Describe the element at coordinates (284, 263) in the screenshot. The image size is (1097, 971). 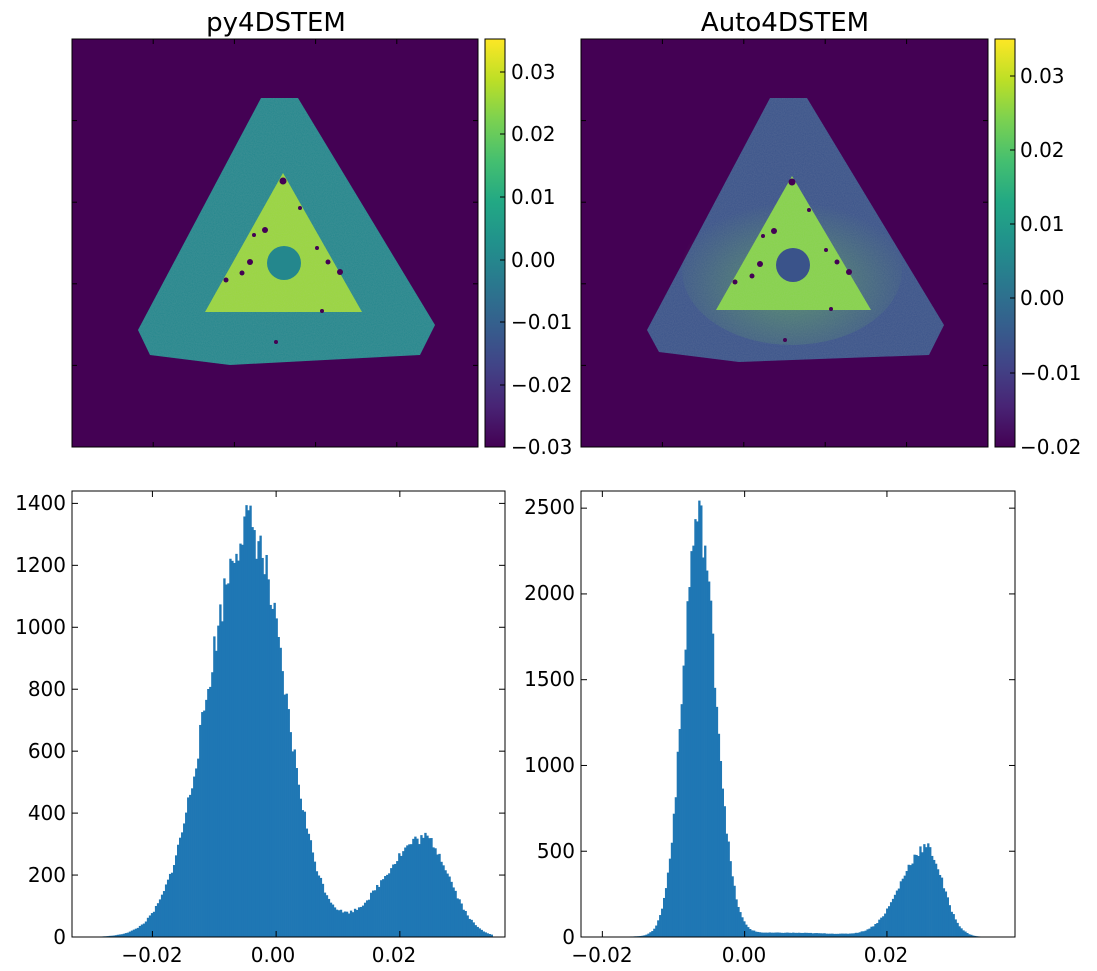
I see `center-hole` at that location.